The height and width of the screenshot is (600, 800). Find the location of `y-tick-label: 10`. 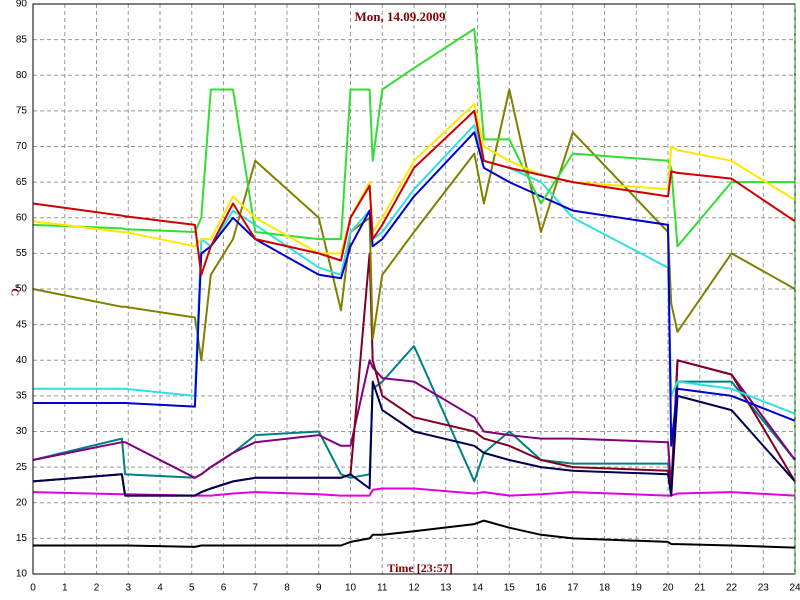

y-tick-label: 10 is located at coordinates (22, 574).